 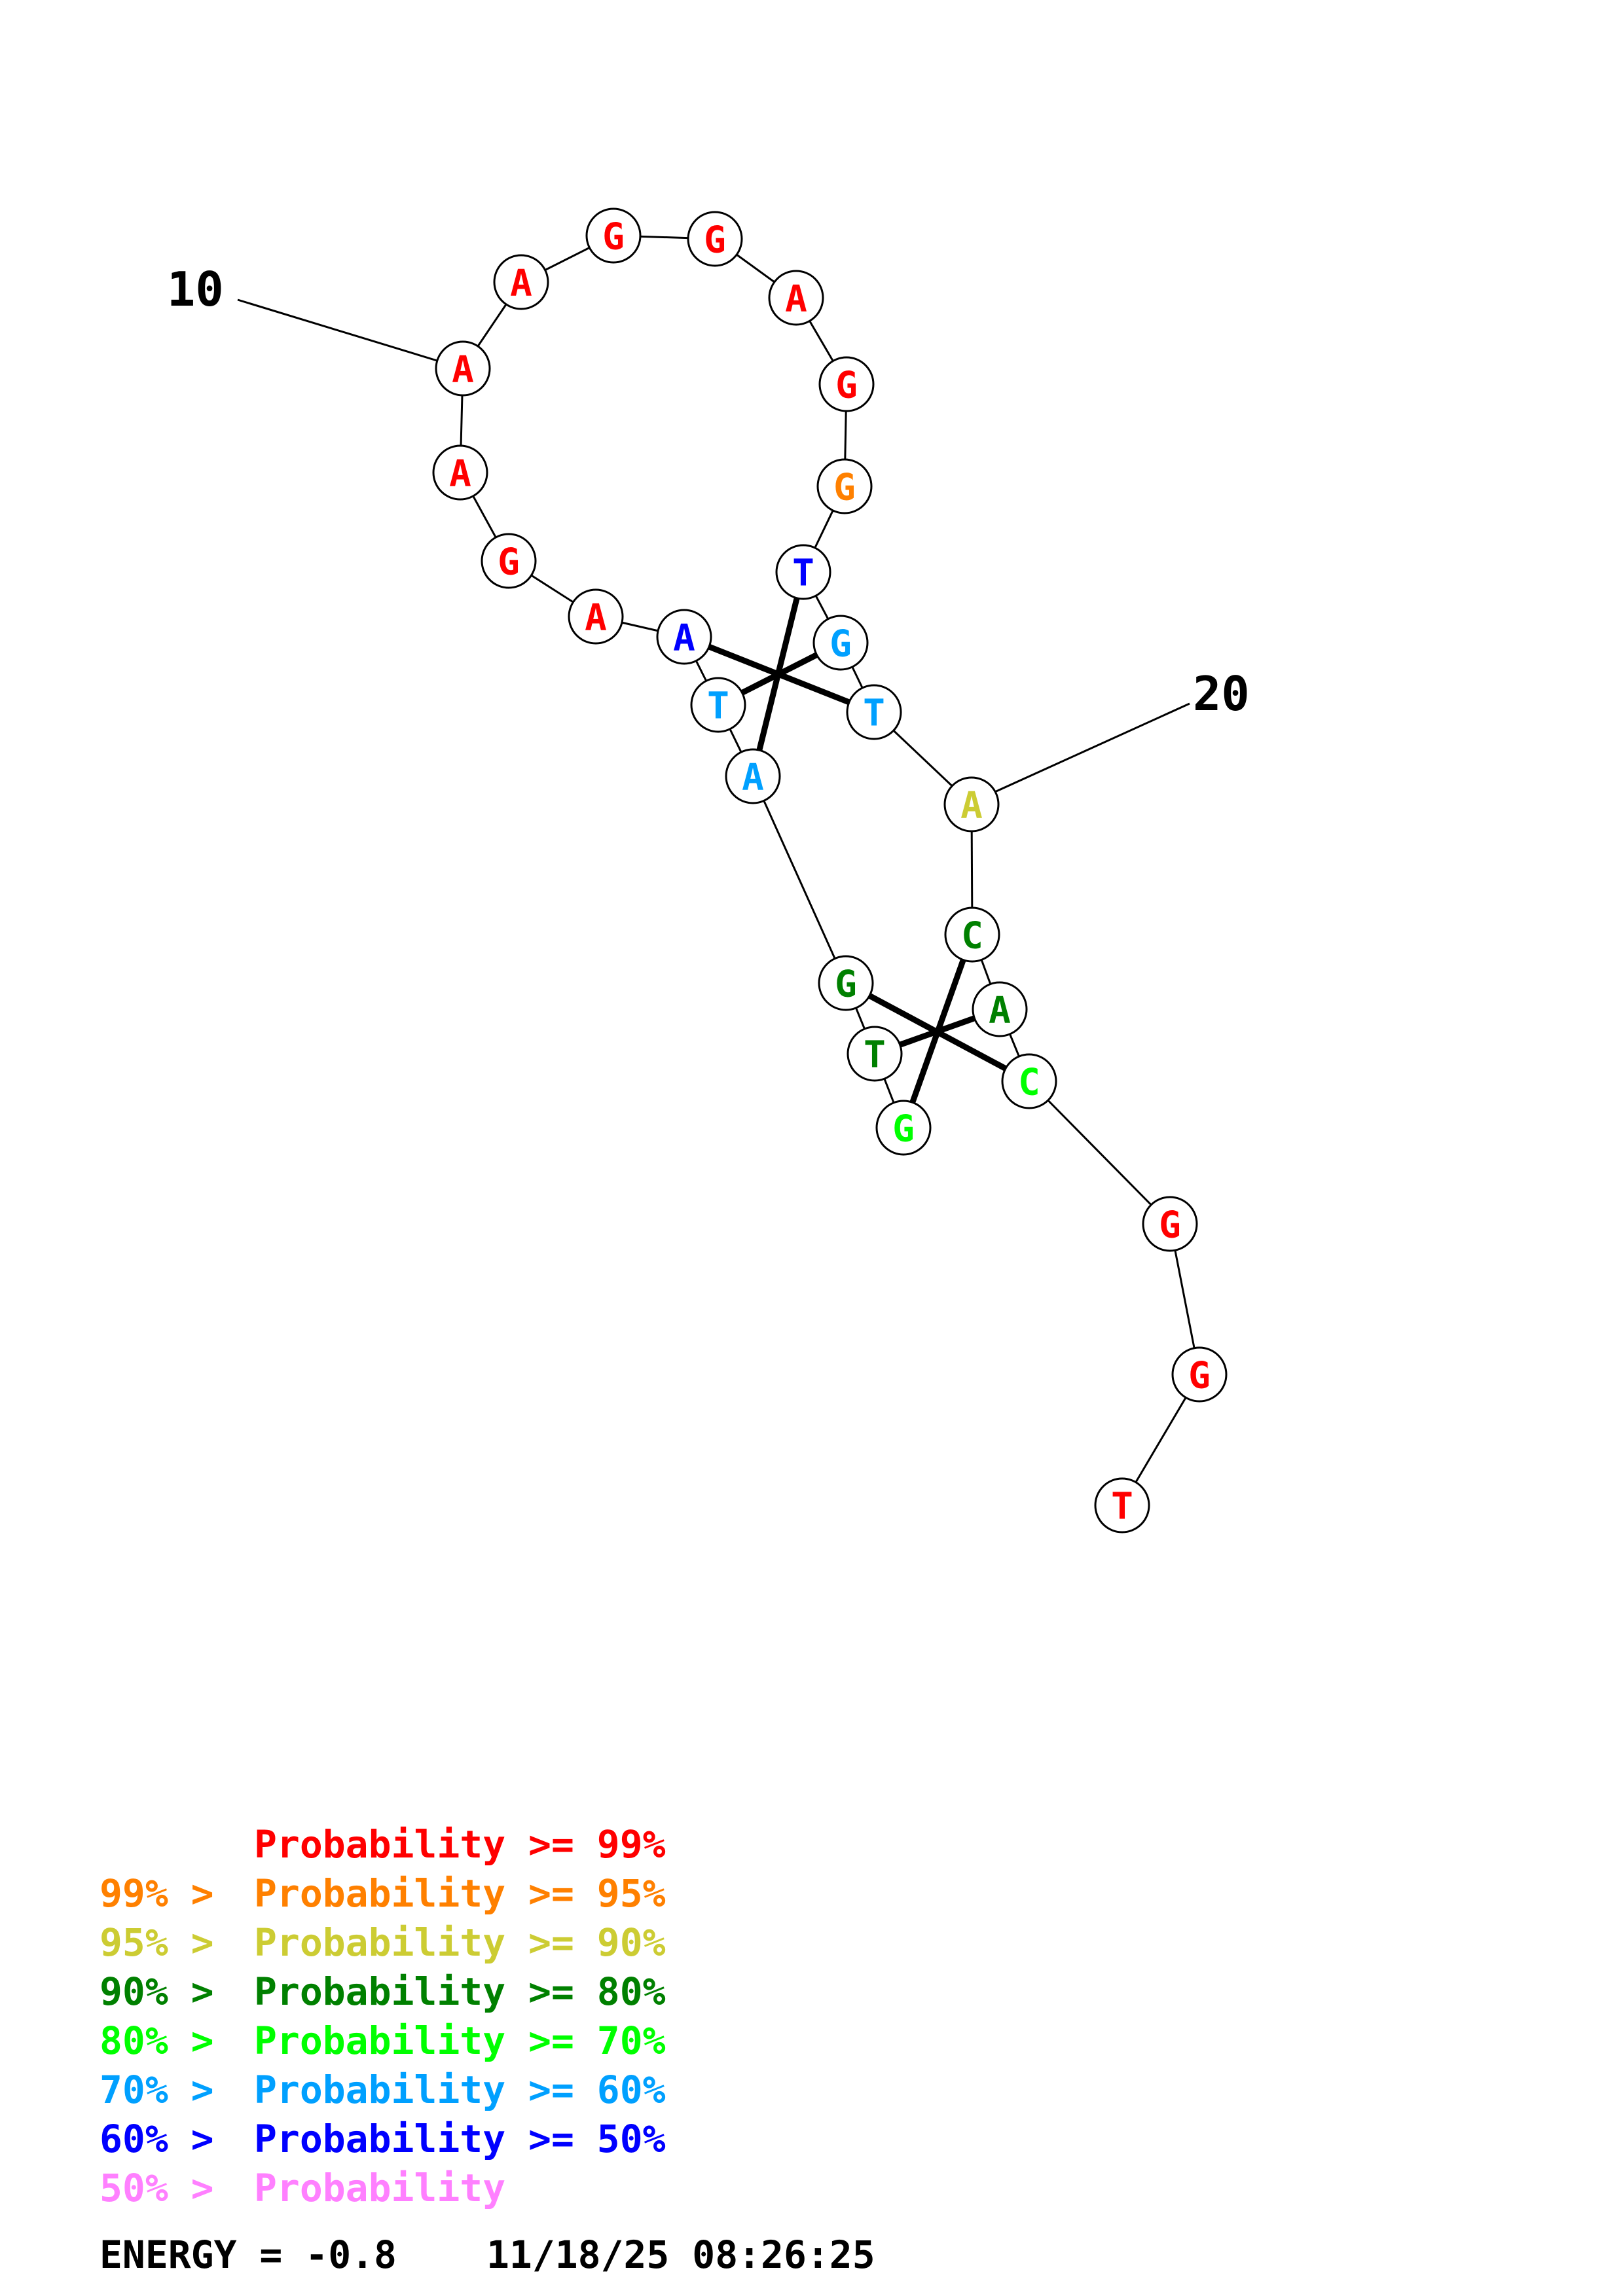 What do you see at coordinates (1221, 693) in the screenshot?
I see `position-label-20: 20` at bounding box center [1221, 693].